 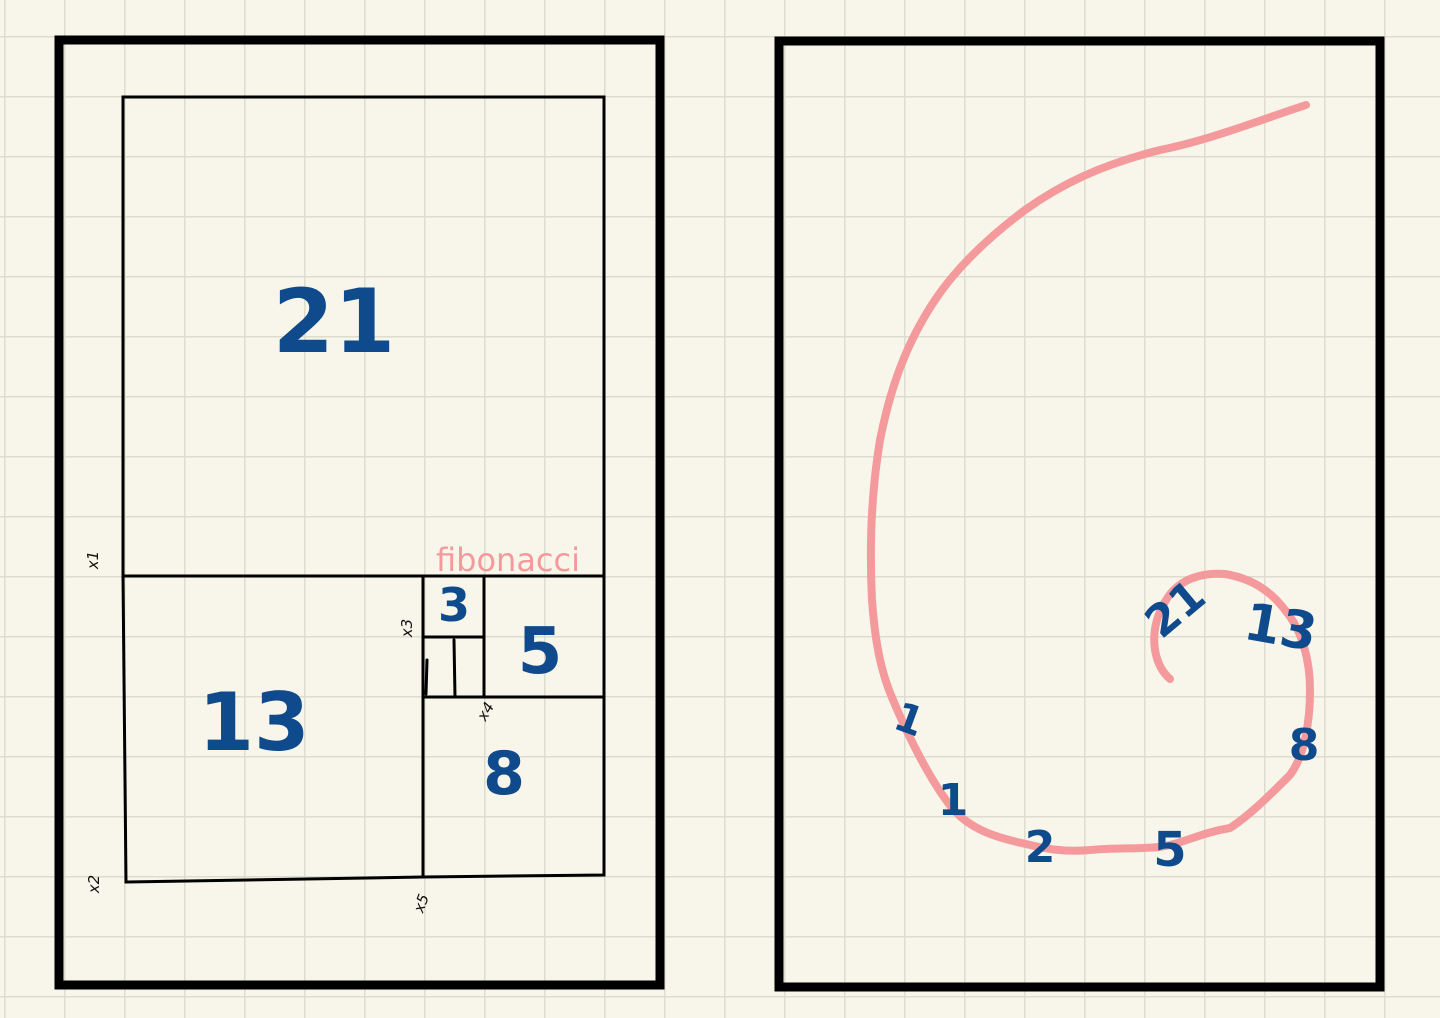 I want to click on square-3-label: 3, so click(x=454, y=605).